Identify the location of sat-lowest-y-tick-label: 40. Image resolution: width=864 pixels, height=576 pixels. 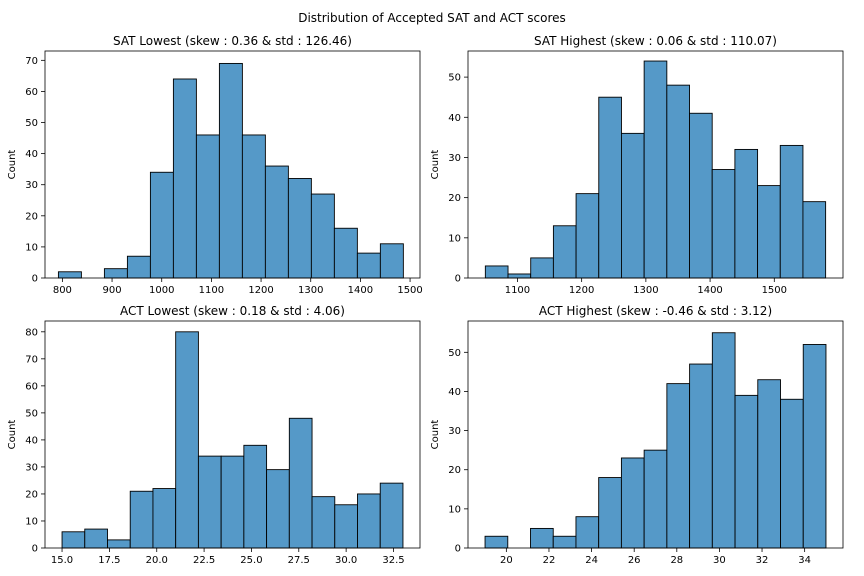
(31, 154).